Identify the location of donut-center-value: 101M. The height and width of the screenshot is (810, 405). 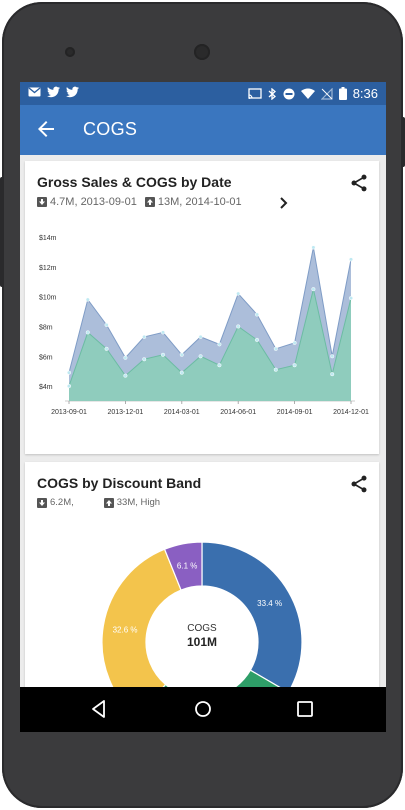
(202, 642).